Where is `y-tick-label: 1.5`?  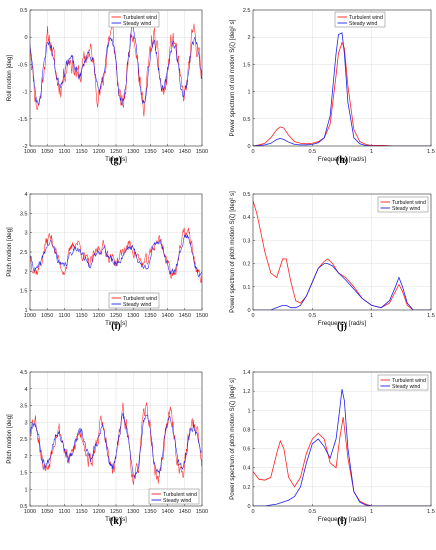
y-tick-label: 1.5 is located at coordinates (24, 474).